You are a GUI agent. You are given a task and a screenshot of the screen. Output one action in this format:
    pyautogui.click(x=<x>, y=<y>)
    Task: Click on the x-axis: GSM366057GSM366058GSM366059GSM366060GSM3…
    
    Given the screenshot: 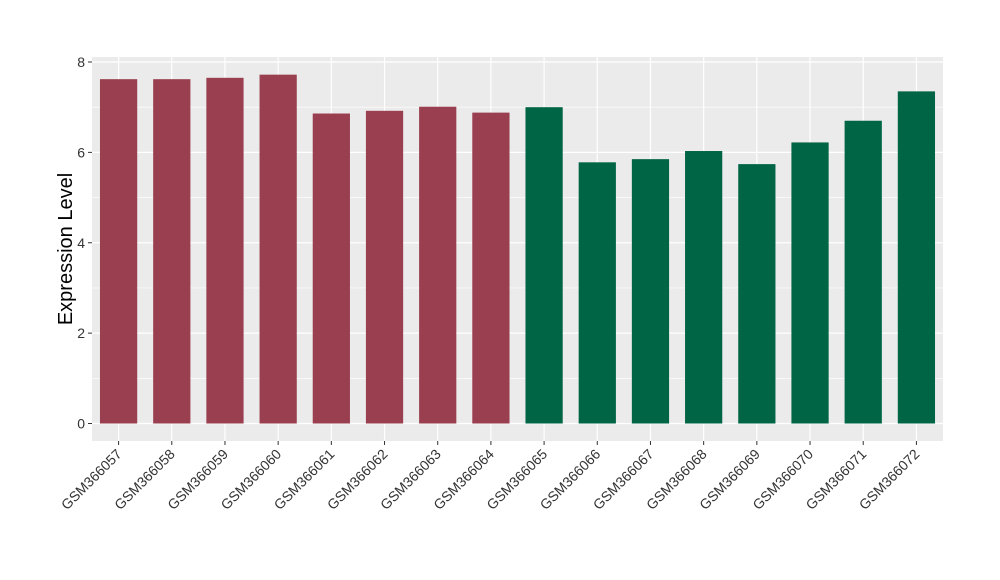 What is the action you would take?
    pyautogui.click(x=490, y=477)
    